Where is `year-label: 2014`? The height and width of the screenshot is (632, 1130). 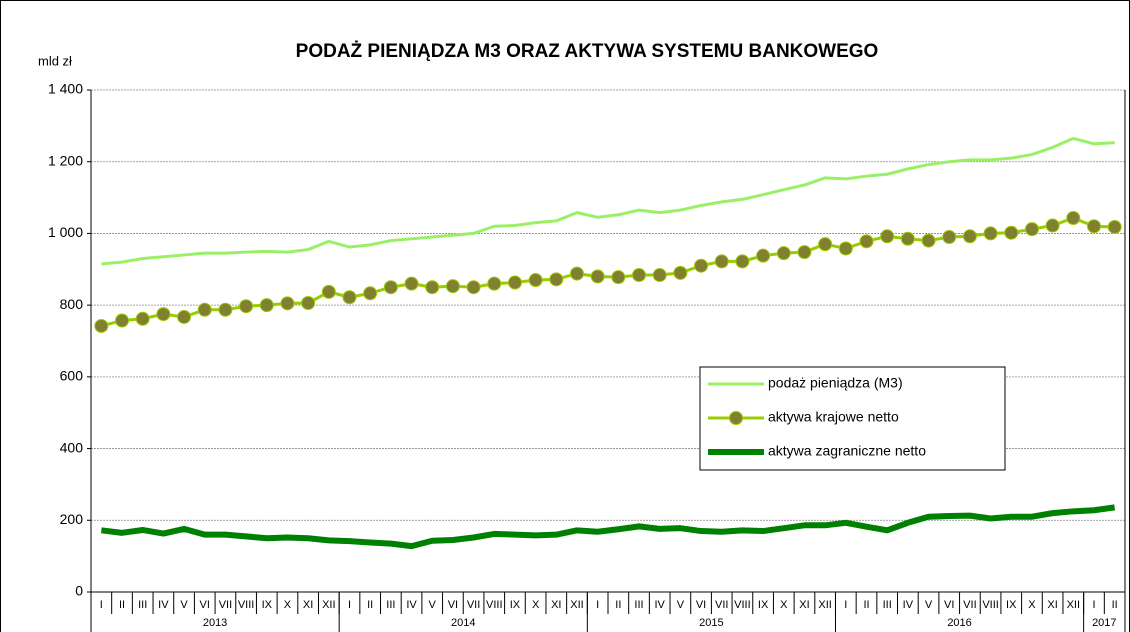
year-label: 2014 is located at coordinates (463, 623).